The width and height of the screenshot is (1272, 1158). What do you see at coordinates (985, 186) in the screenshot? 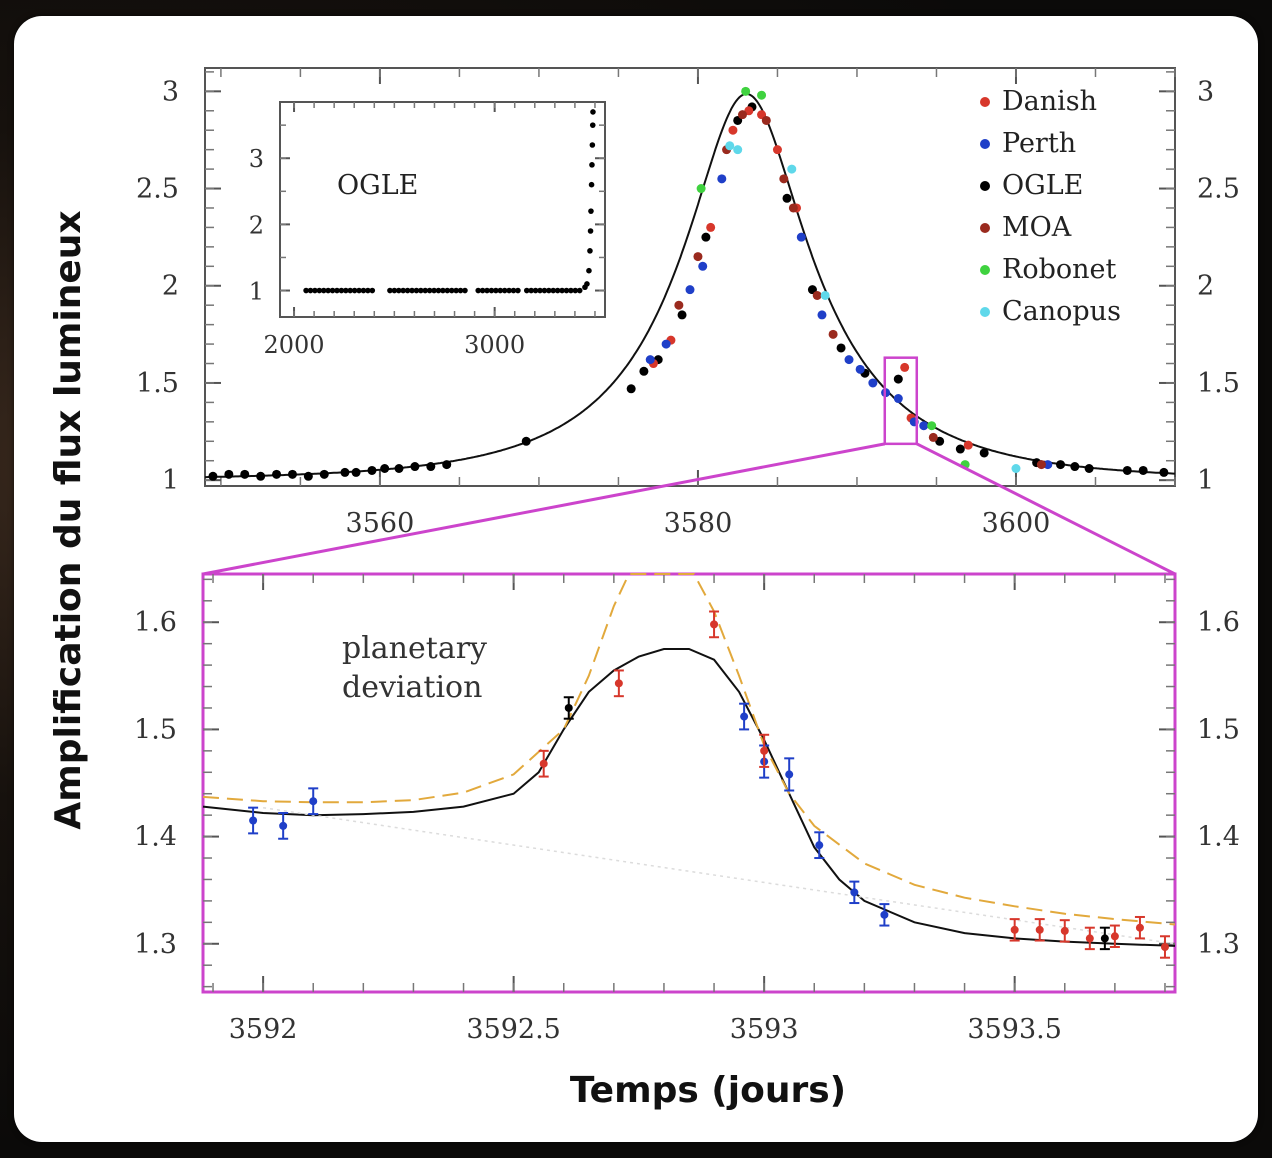
I see `legend-marker-ogle` at bounding box center [985, 186].